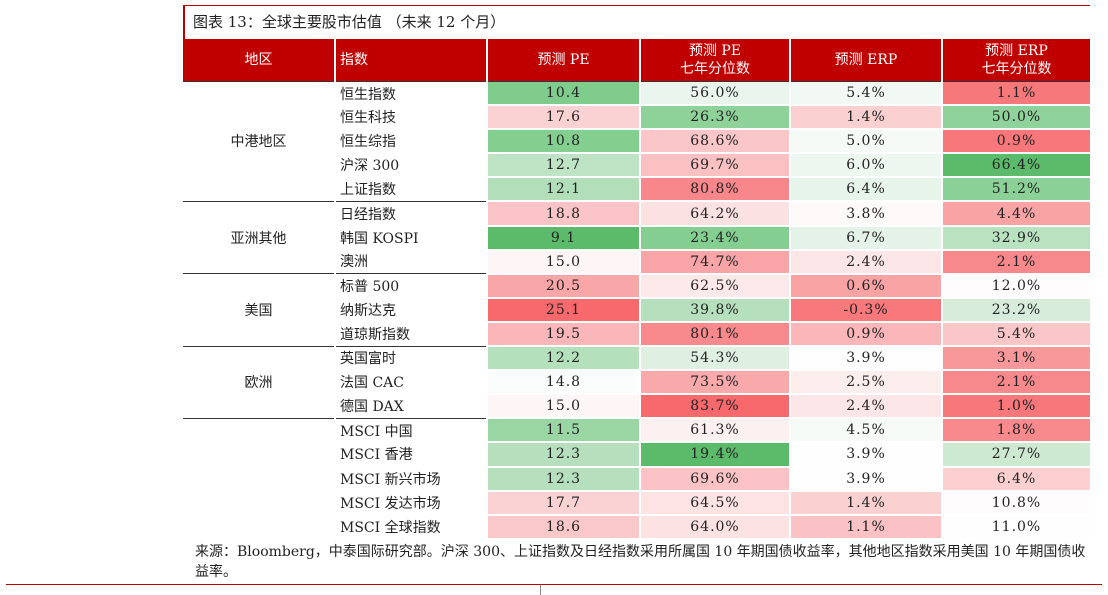  What do you see at coordinates (715, 142) in the screenshot?
I see `pe-percentile-cell: 68.6%` at bounding box center [715, 142].